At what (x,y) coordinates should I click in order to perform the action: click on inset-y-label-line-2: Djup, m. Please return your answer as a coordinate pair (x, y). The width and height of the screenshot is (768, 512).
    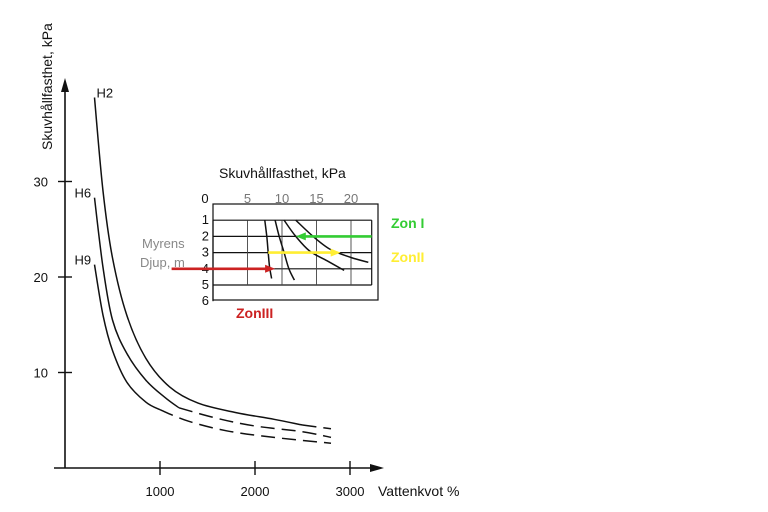
    Looking at the image, I should click on (162, 262).